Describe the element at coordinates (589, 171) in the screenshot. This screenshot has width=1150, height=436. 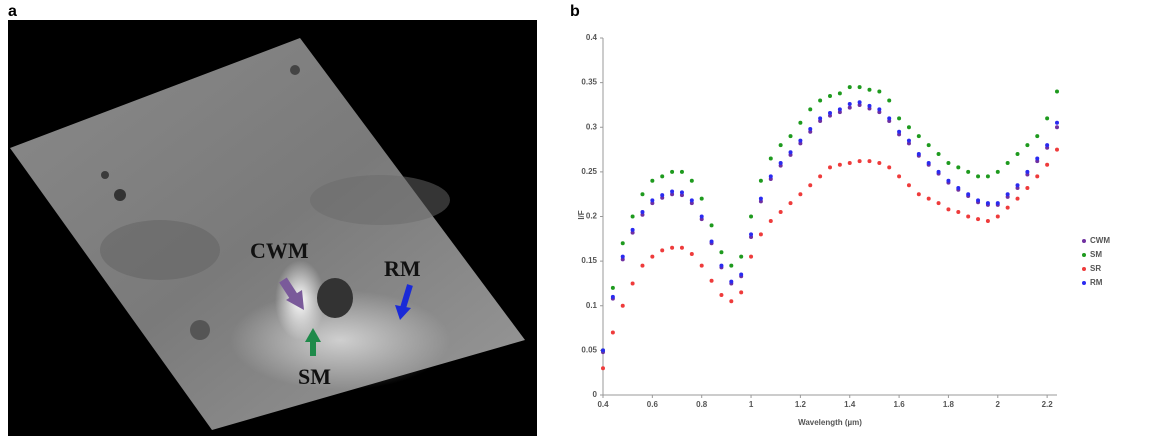
I see `y-tick-label: 0.25` at that location.